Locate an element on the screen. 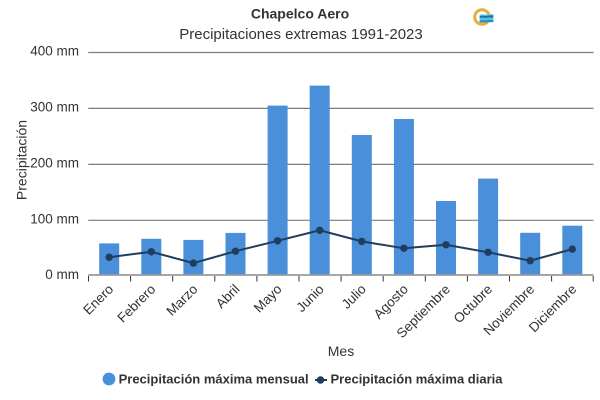 Image resolution: width=600 pixels, height=400 pixels. svg-text: Precipitación is located at coordinates (22, 160).